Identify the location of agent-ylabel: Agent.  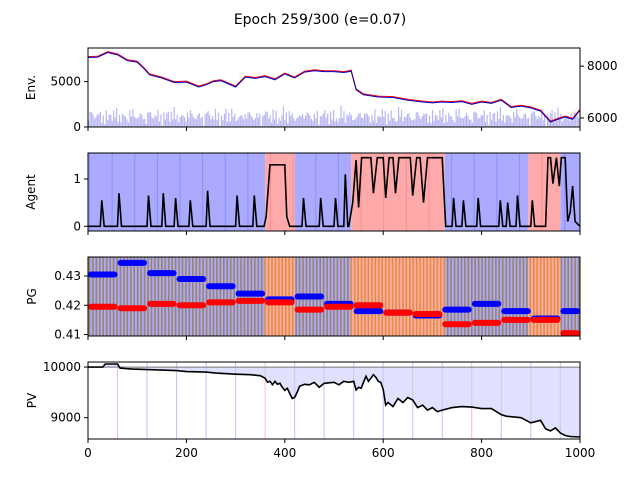
(31, 192).